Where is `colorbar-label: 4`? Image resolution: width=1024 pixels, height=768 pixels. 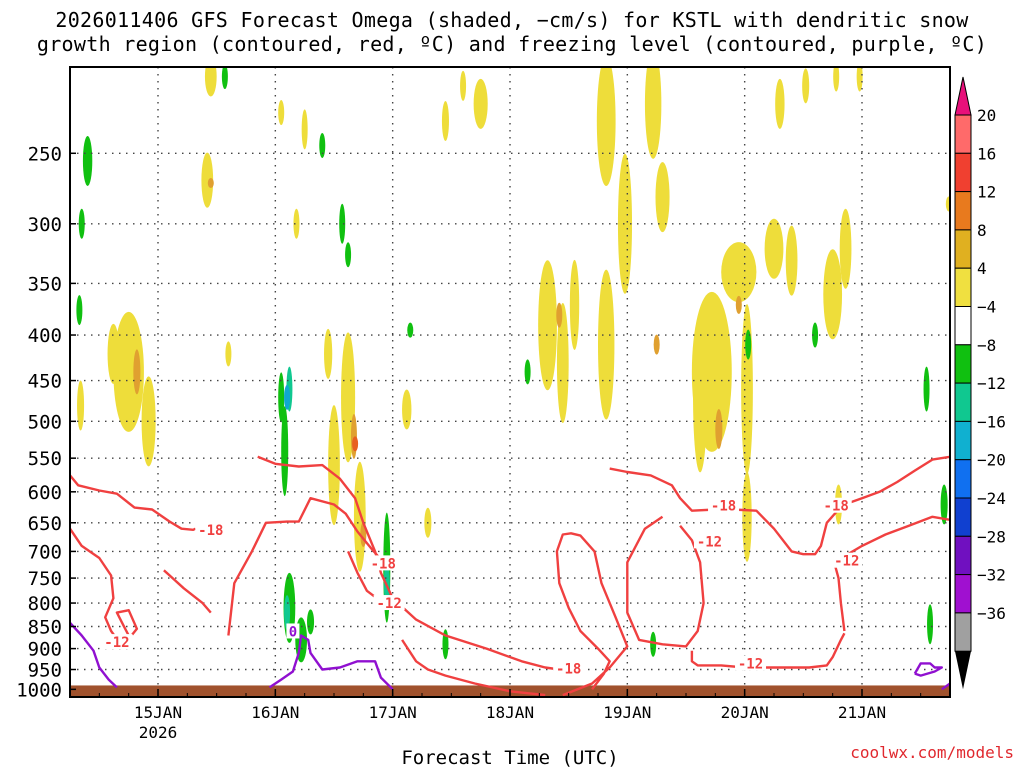
colorbar-label: 4 is located at coordinates (982, 268).